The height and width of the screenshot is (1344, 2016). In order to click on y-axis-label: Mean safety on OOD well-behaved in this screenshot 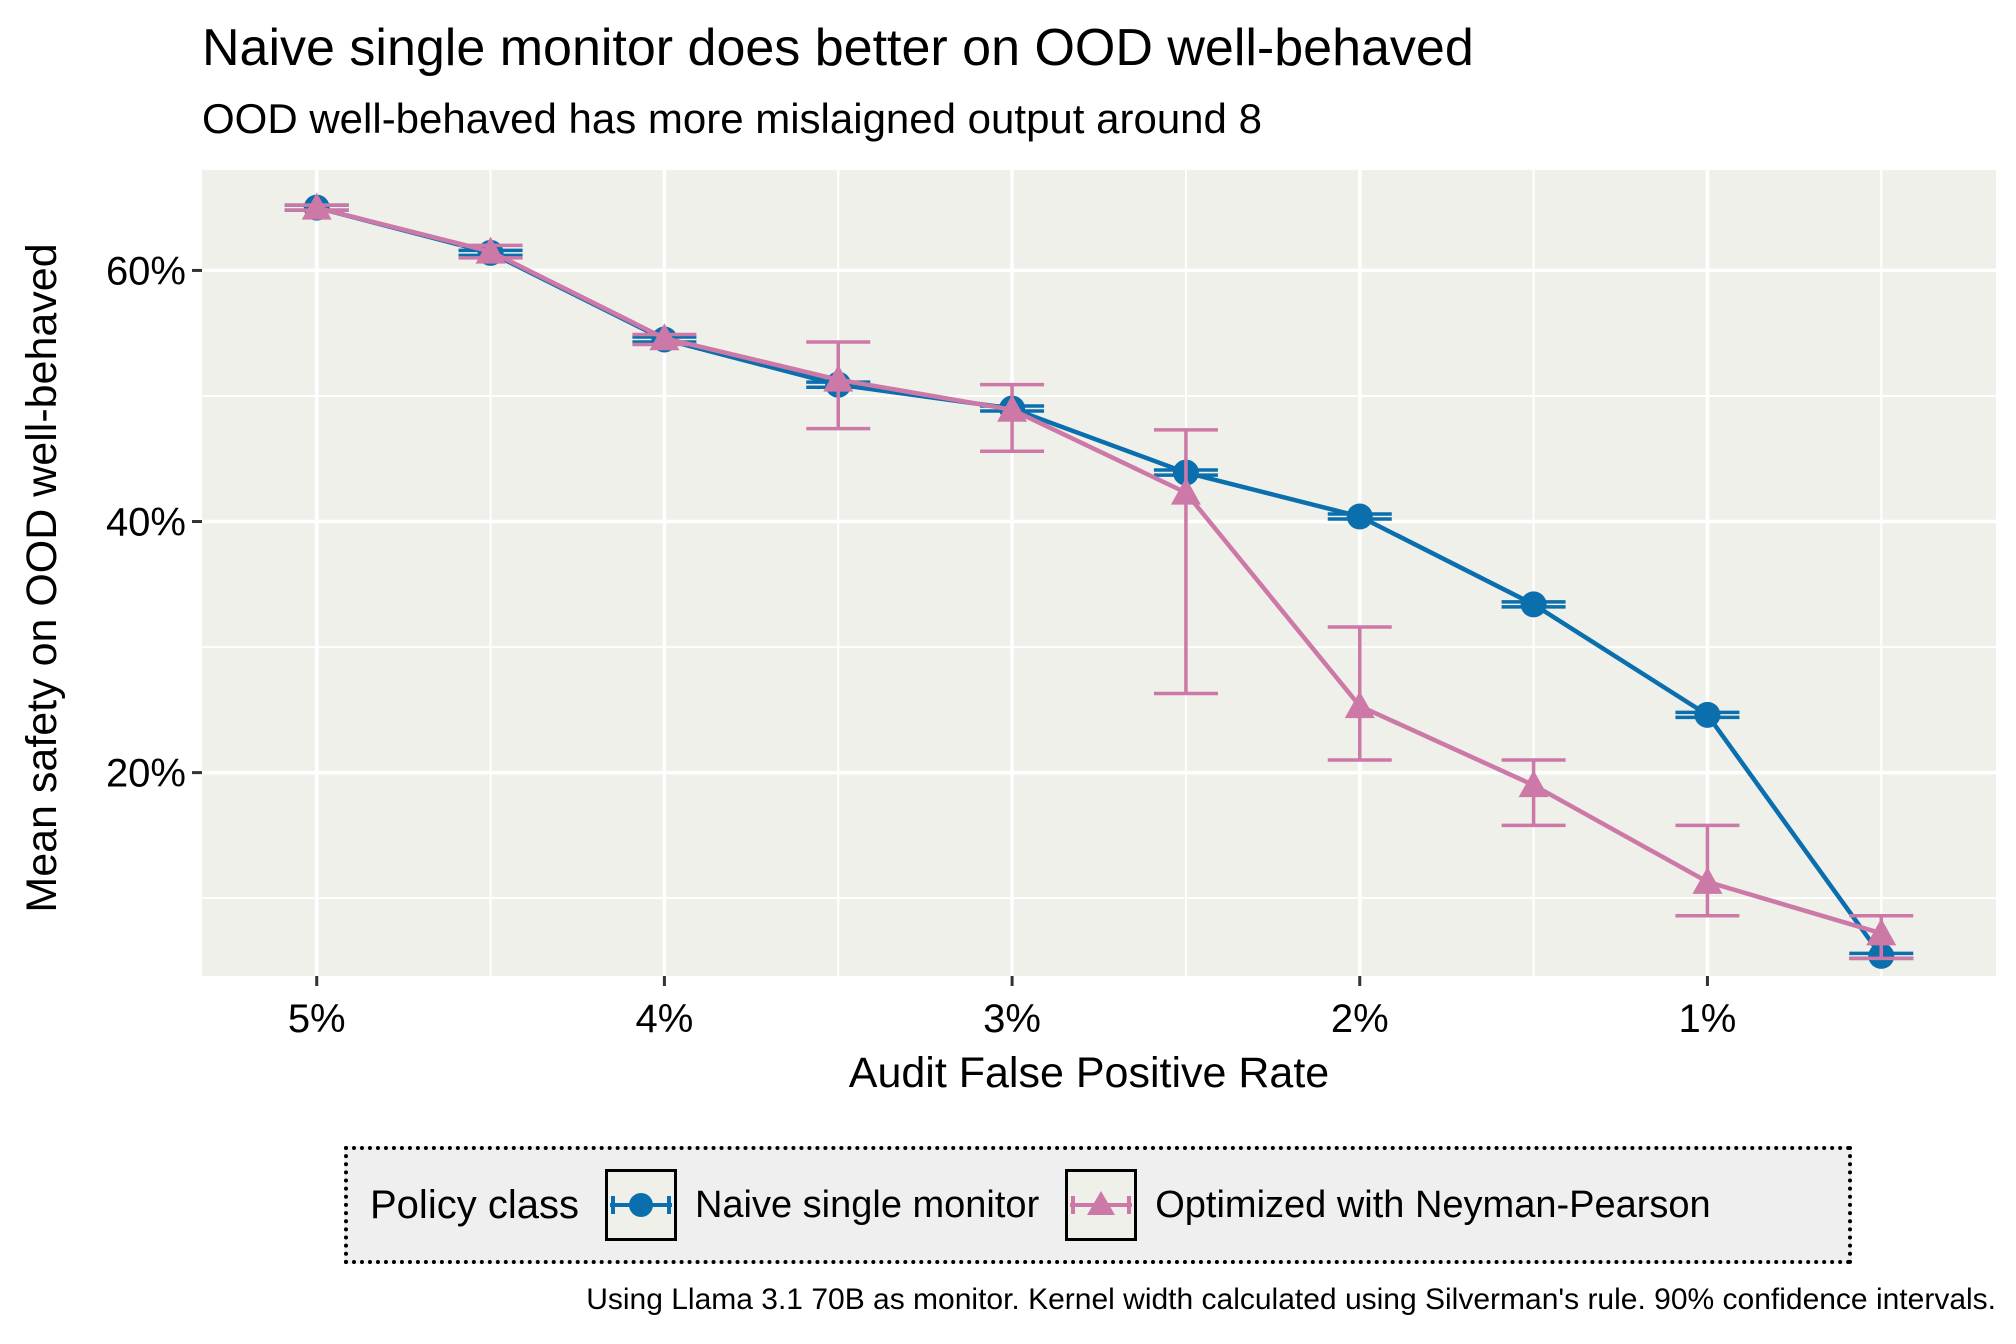, I will do `click(42, 577)`.